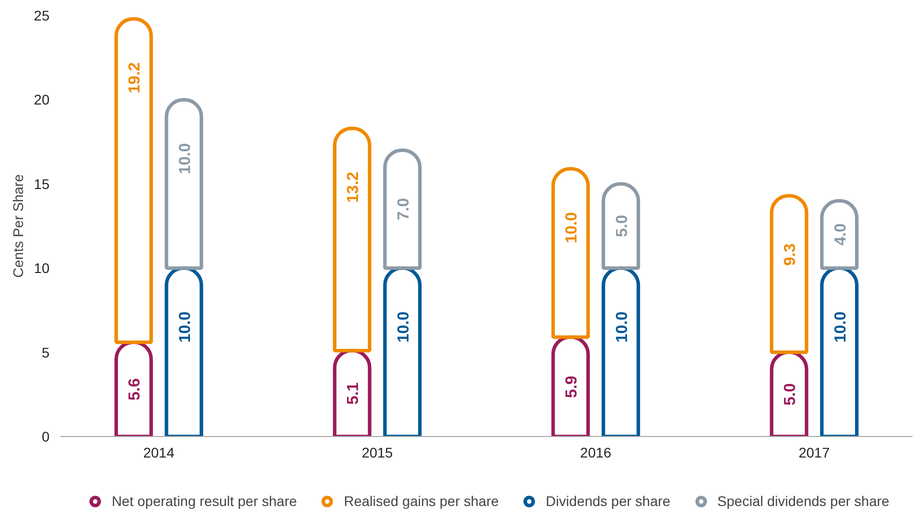  What do you see at coordinates (596, 452) in the screenshot?
I see `x-tick-label: 2016` at bounding box center [596, 452].